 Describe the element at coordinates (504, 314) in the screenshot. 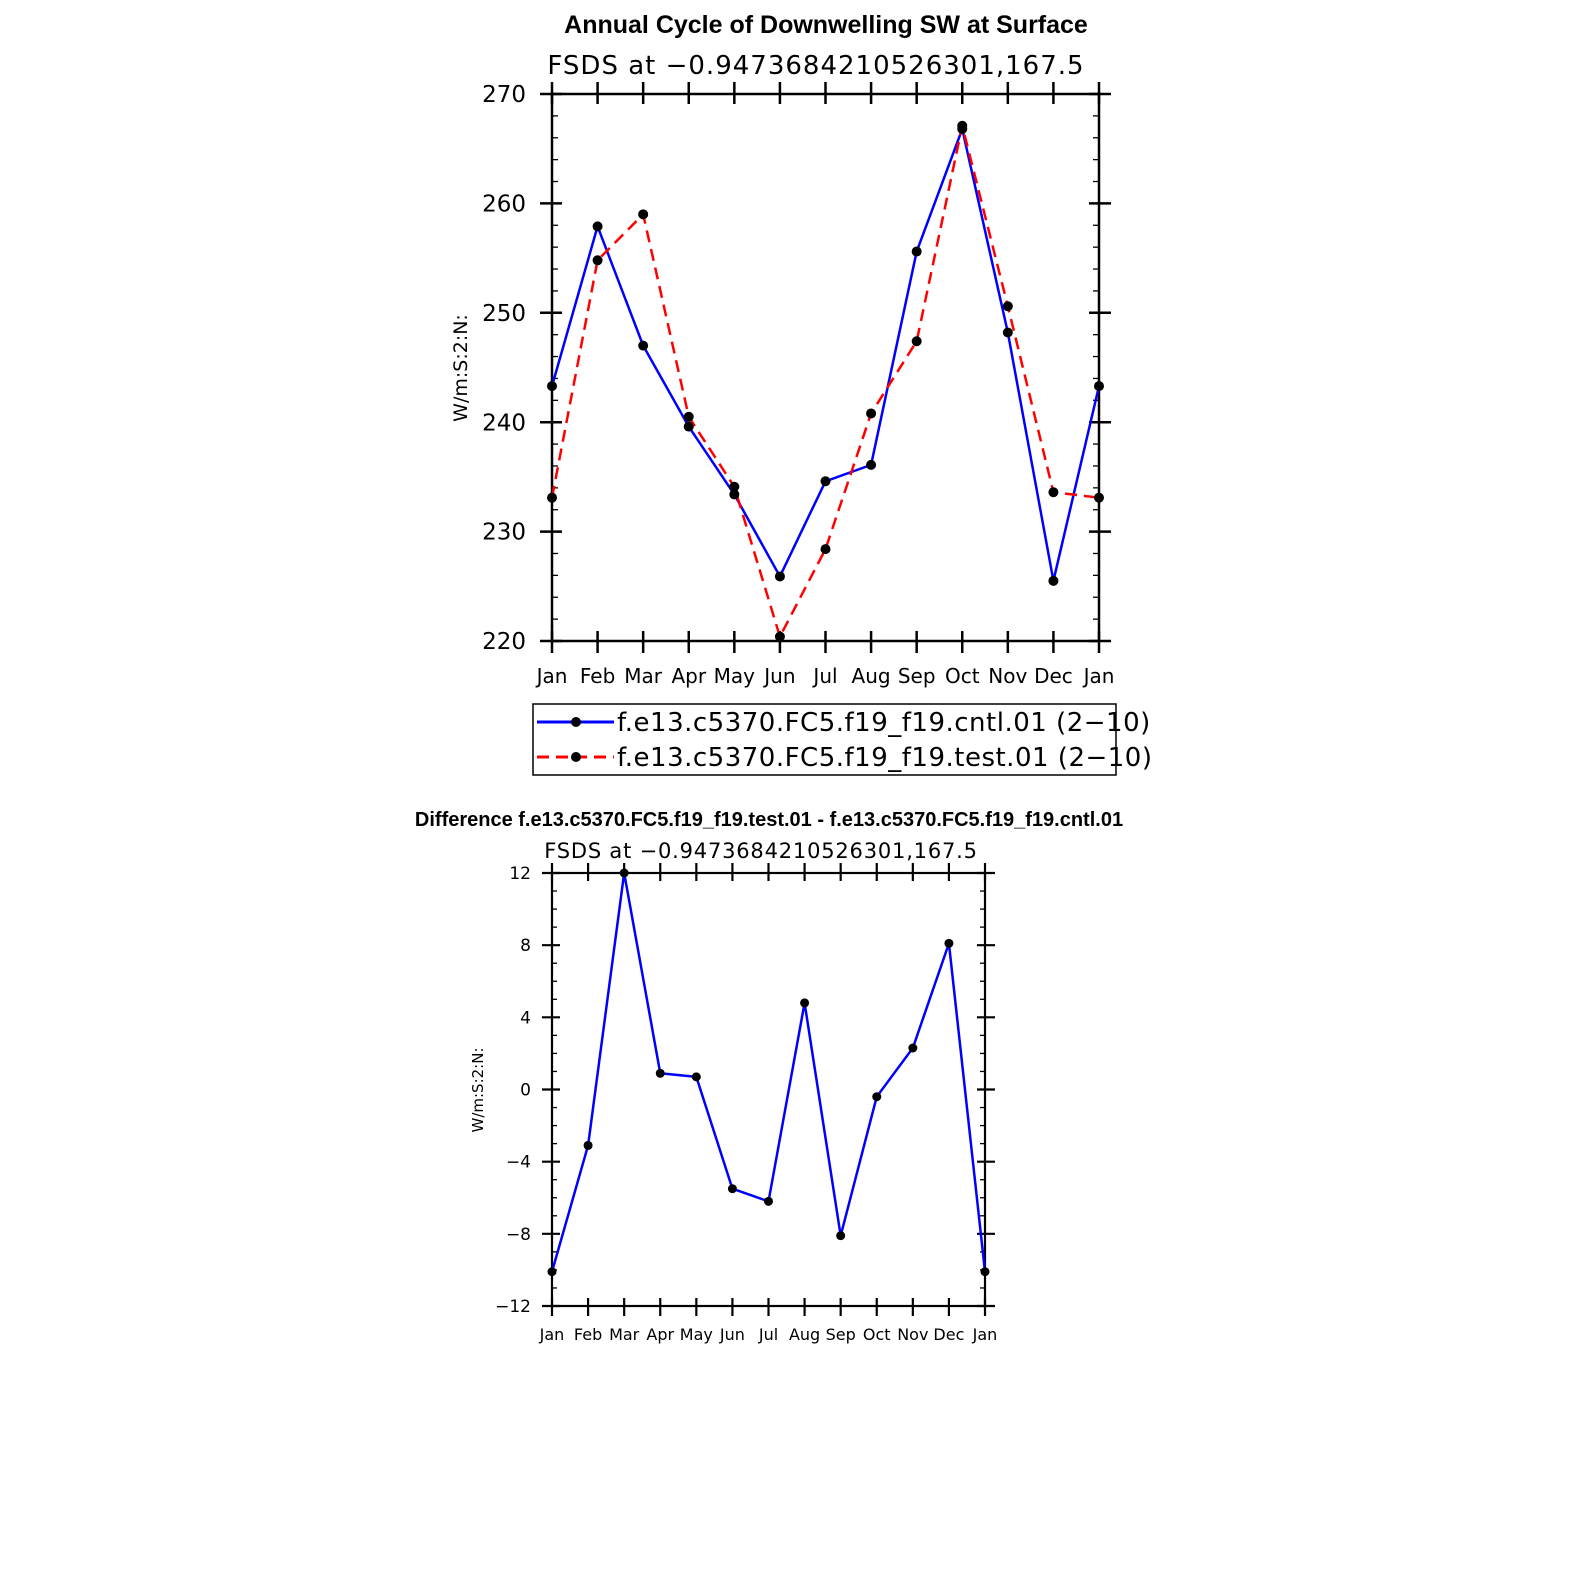

I see `chart1-ytick-label: 250` at that location.